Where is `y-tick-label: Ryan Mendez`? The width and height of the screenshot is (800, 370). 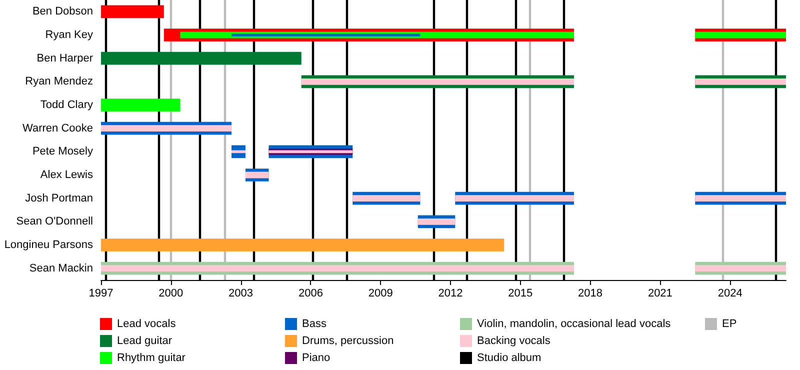
y-tick-label: Ryan Mendez is located at coordinates (59, 82).